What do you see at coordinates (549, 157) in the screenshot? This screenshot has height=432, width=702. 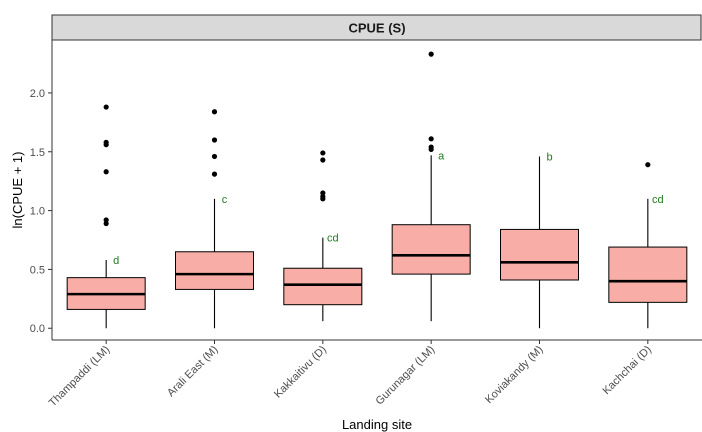 I see `group-letter: b` at bounding box center [549, 157].